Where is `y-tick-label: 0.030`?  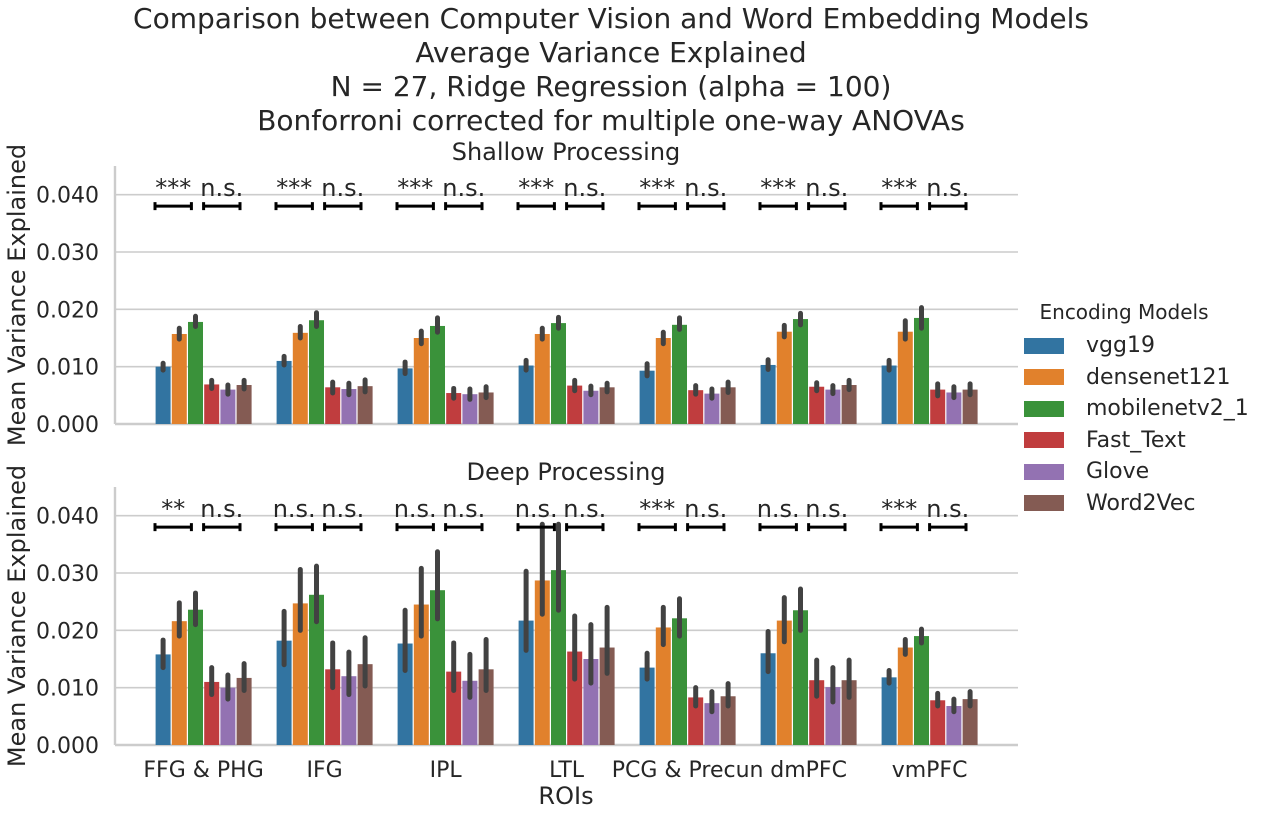
y-tick-label: 0.030 is located at coordinates (67, 253).